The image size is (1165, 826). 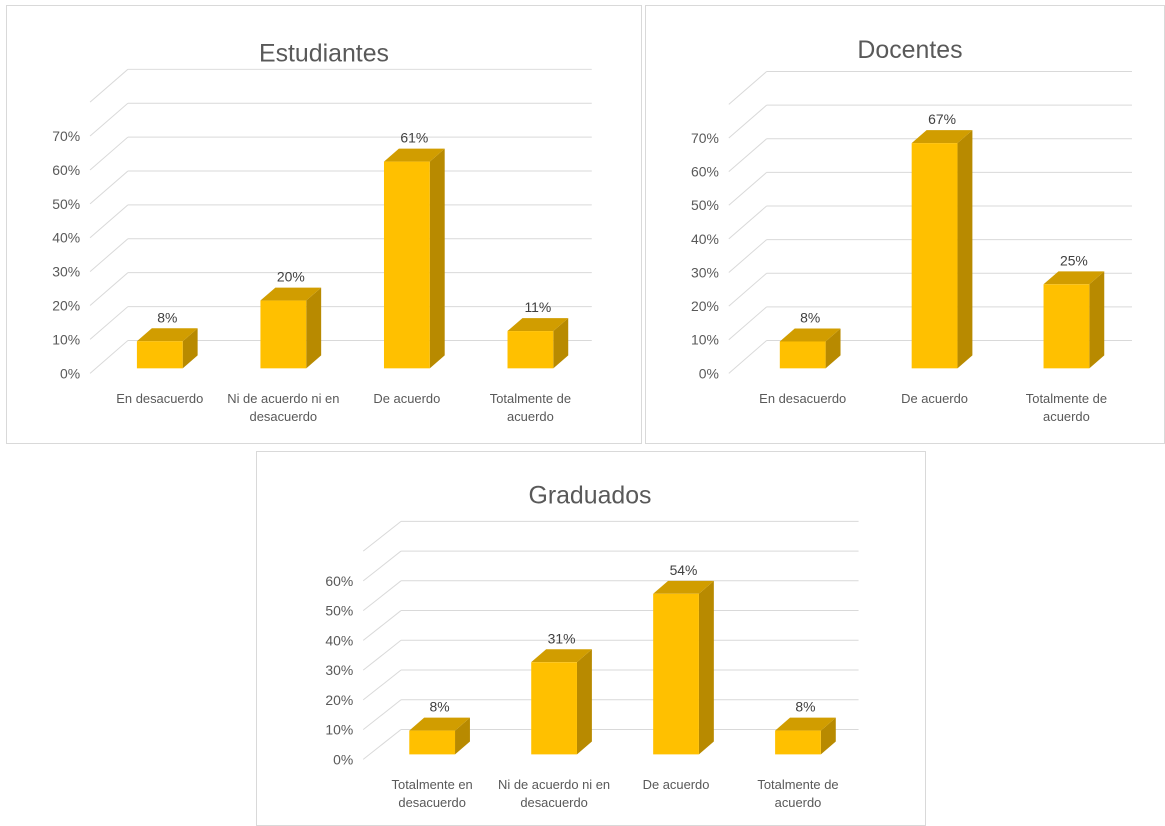 I want to click on data-label: 61%, so click(x=414, y=138).